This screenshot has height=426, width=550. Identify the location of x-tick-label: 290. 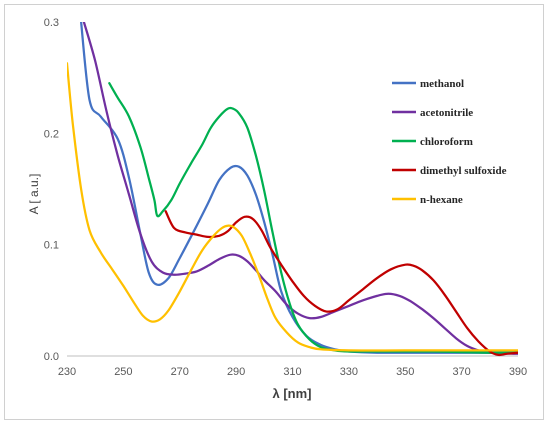
(236, 372).